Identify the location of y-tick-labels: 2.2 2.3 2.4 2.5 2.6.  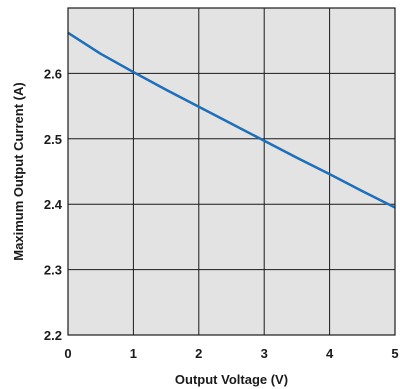
(53, 204).